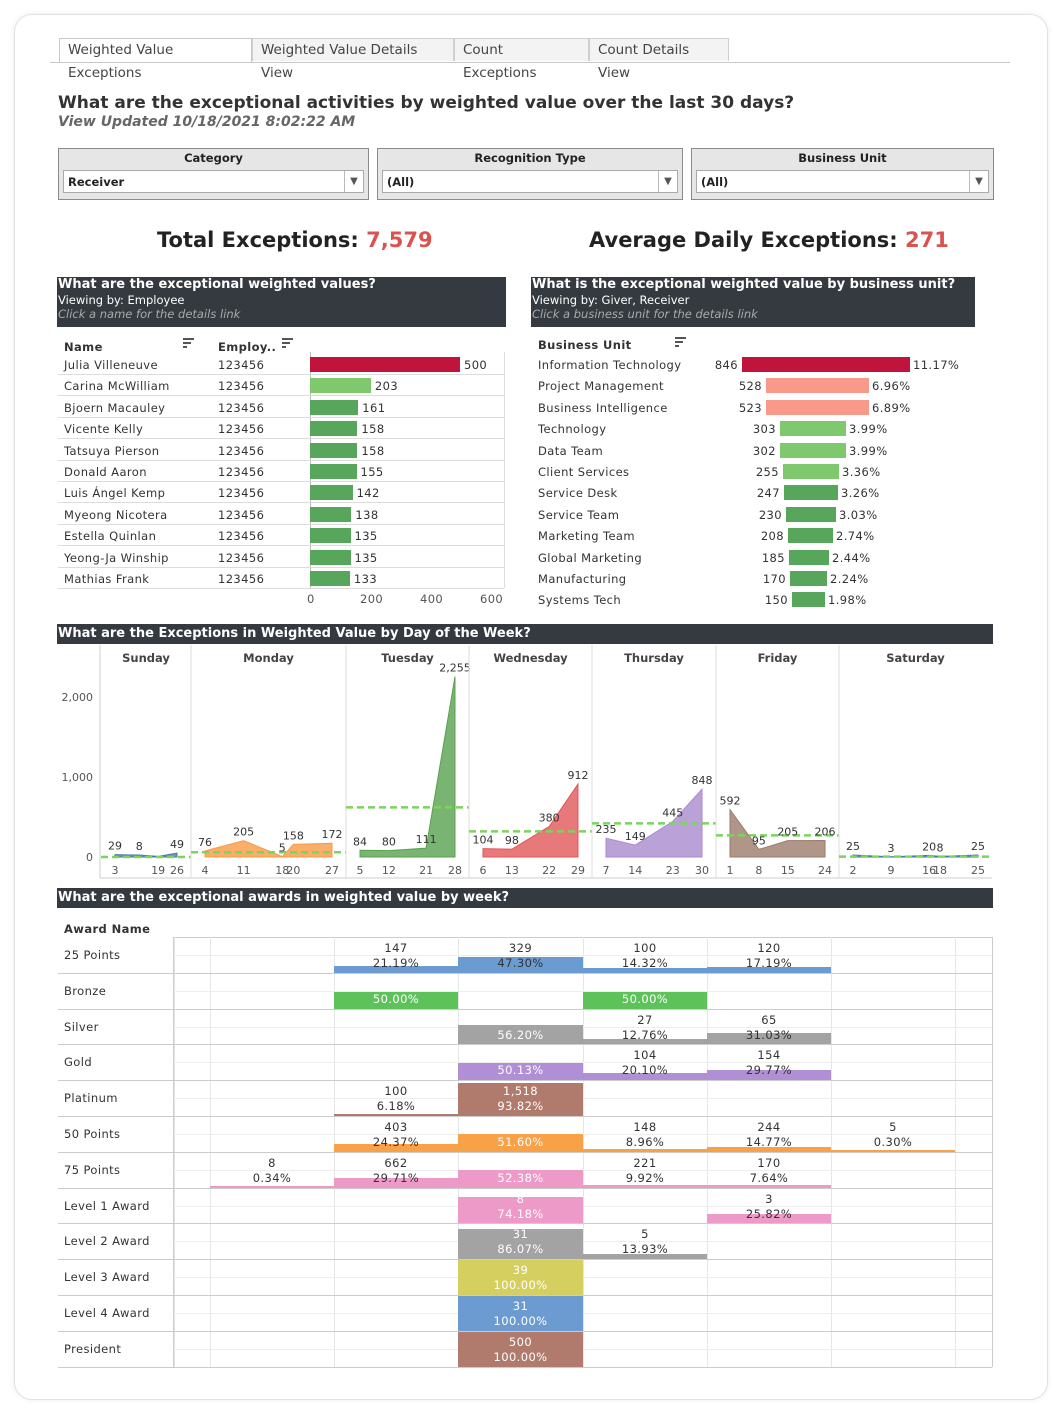 The image size is (1060, 1412). What do you see at coordinates (213, 181) in the screenshot?
I see `category-select: Receiver ▼` at bounding box center [213, 181].